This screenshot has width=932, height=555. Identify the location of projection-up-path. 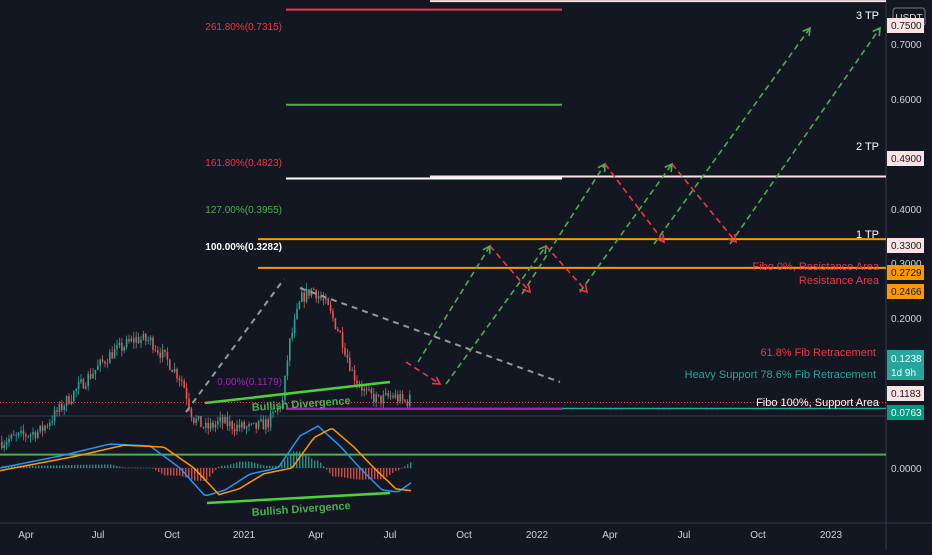
(454, 304).